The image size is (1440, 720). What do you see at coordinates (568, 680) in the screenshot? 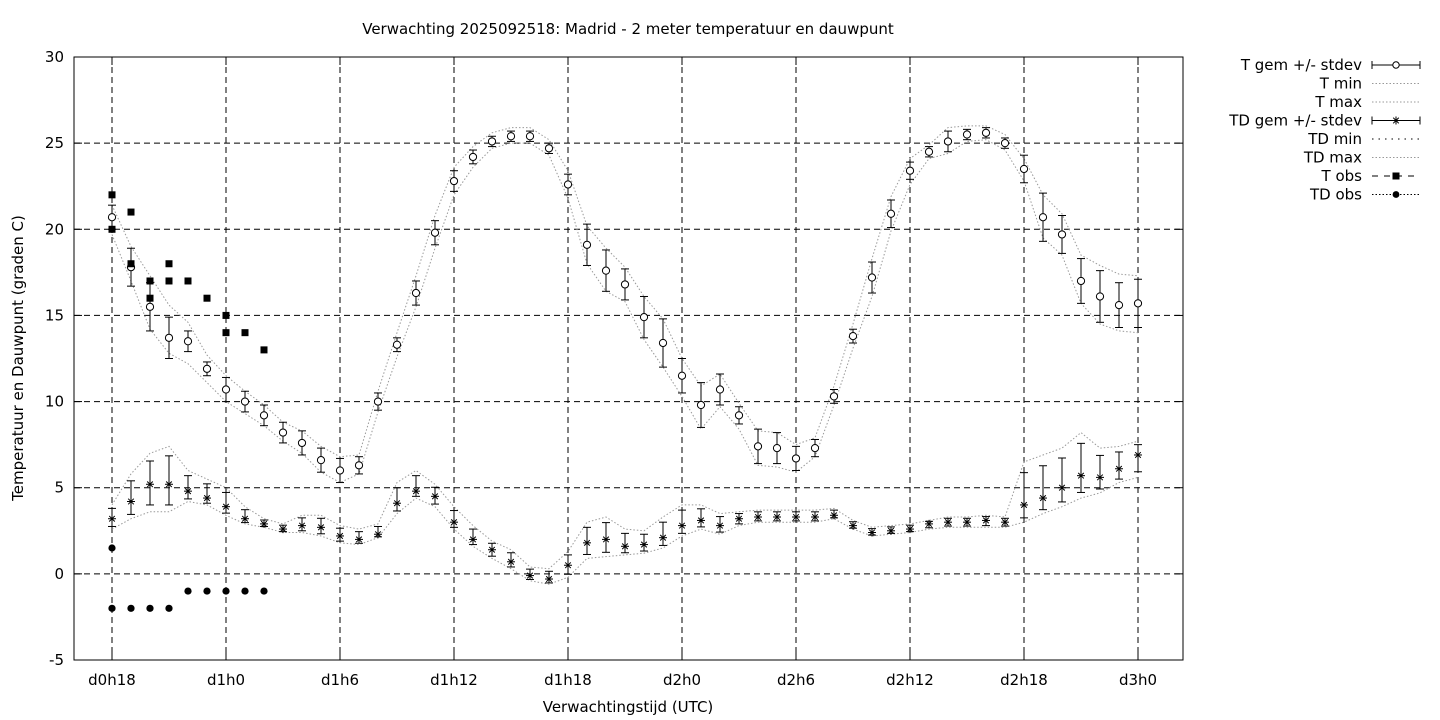
I see `x-tick-label: d1h18` at bounding box center [568, 680].